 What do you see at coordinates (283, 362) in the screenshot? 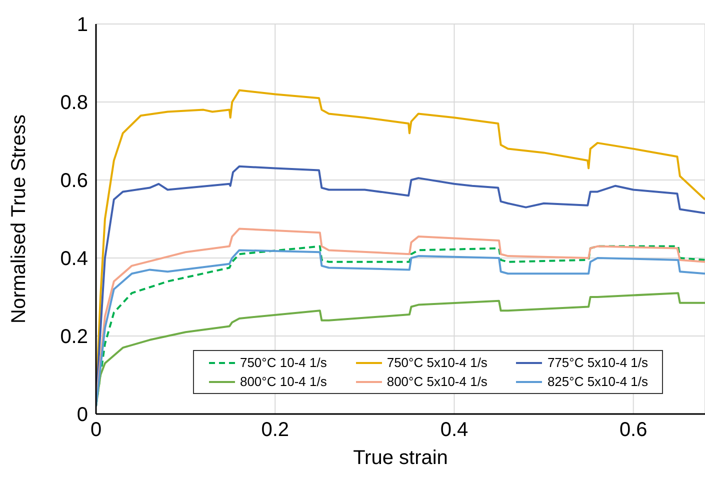
I see `legend-label: 750°C 10-4 1/s` at bounding box center [283, 362].